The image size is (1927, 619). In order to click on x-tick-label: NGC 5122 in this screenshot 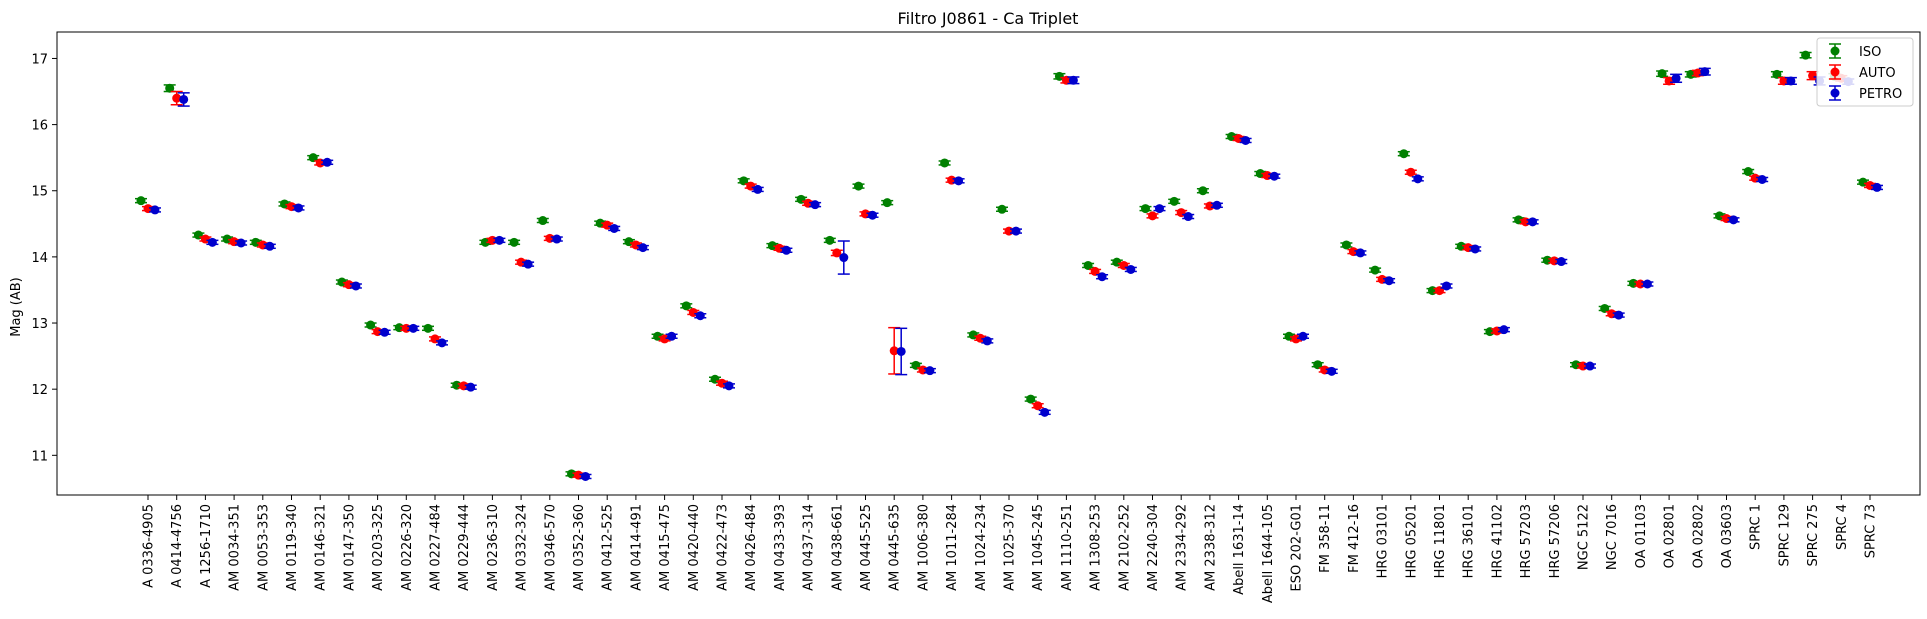, I will do `click(1584, 537)`.